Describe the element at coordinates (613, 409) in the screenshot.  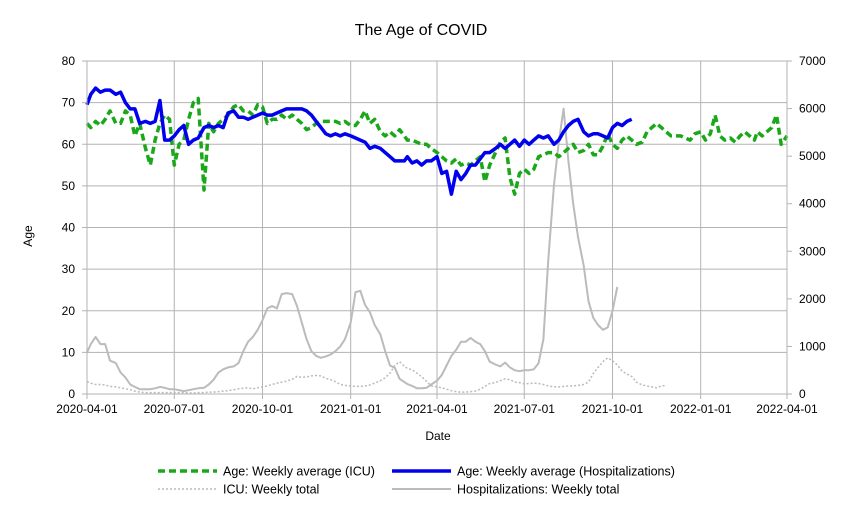
I see `x-tick-label: 2021-10-01` at that location.